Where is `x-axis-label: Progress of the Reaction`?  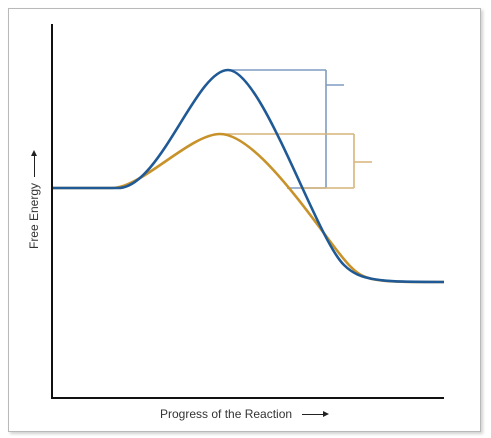 x-axis-label: Progress of the Reaction is located at coordinates (245, 414).